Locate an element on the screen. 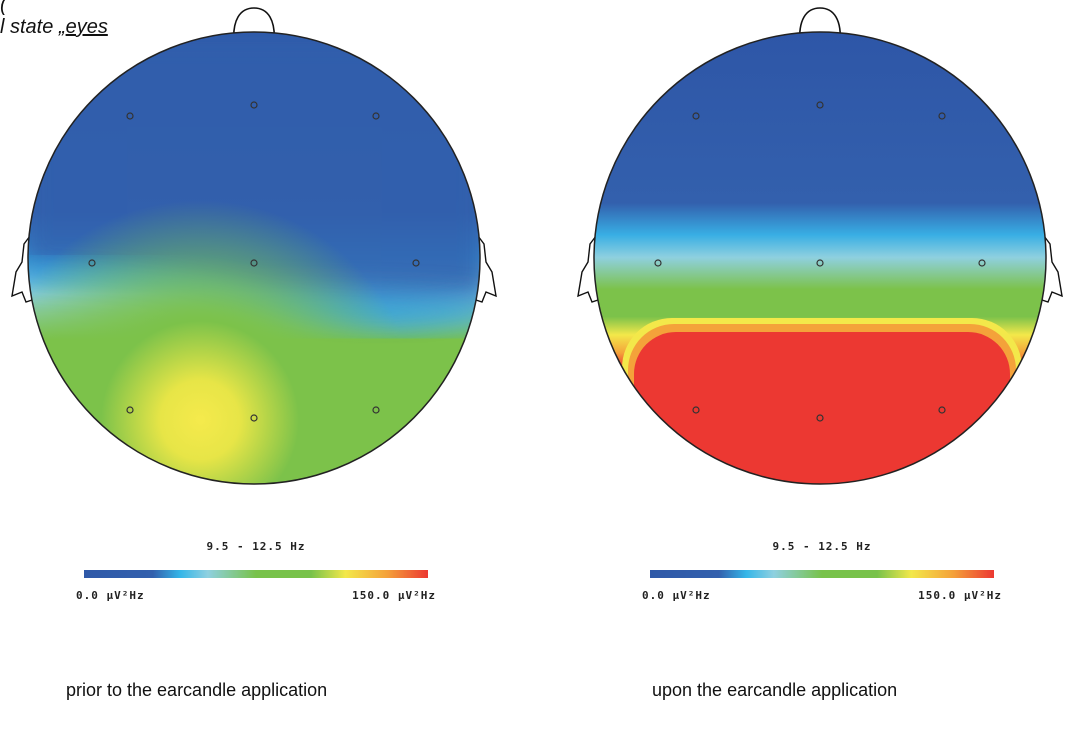  caption-after: upon the earcandle application is located at coordinates (775, 690).